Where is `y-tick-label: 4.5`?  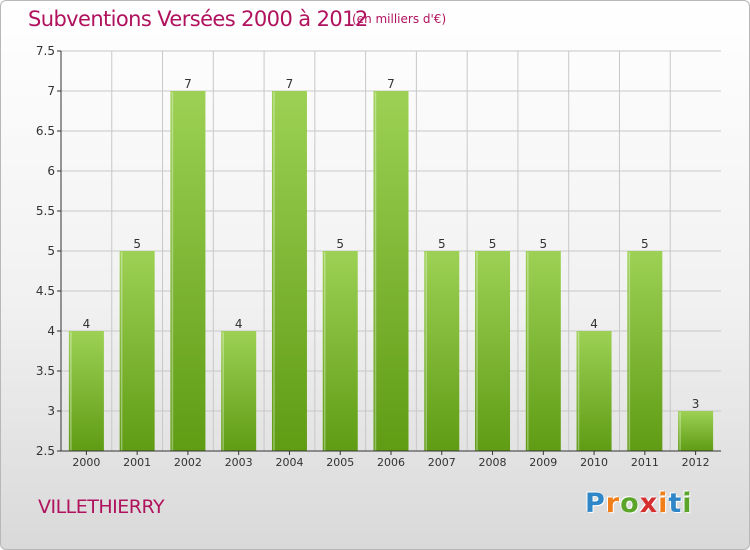 y-tick-label: 4.5 is located at coordinates (45, 291).